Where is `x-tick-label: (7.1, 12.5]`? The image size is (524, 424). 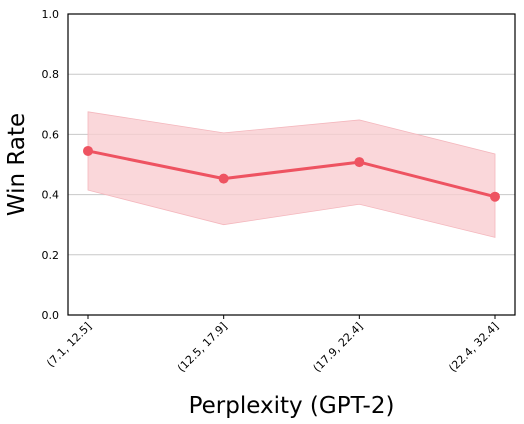 x-tick-label: (7.1, 12.5] is located at coordinates (69, 345).